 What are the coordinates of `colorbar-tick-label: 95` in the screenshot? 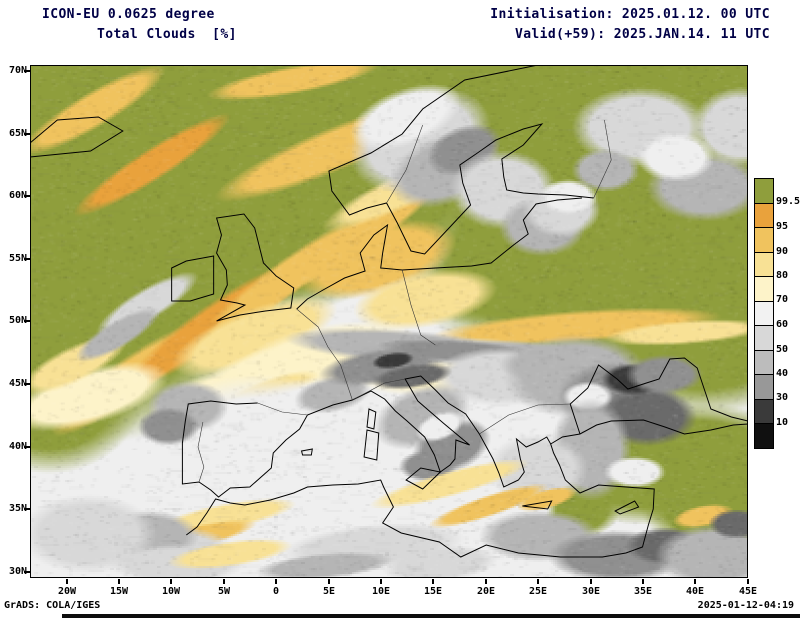 It's located at (782, 226).